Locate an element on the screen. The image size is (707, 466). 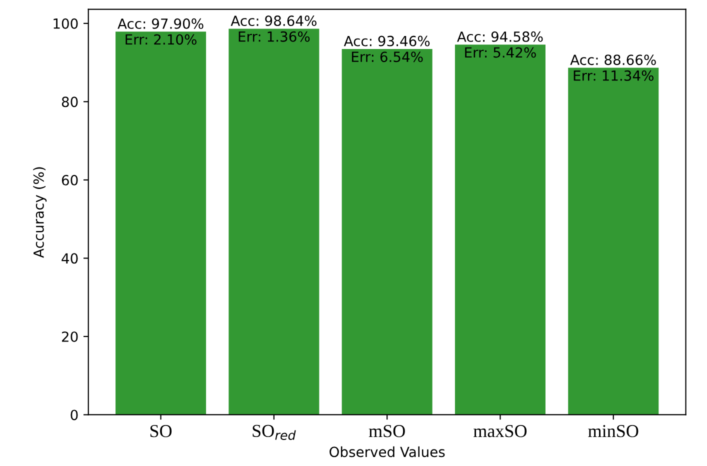
data-label: Acc: 98.64% is located at coordinates (273, 21).